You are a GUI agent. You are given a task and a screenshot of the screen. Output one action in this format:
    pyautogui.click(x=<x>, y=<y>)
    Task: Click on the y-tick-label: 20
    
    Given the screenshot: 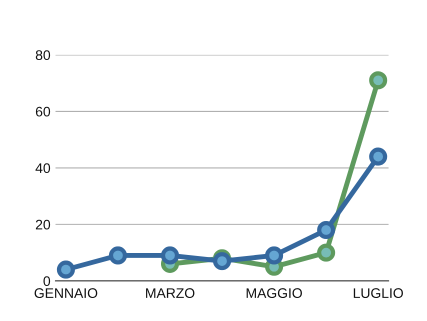 What is the action you would take?
    pyautogui.click(x=43, y=225)
    